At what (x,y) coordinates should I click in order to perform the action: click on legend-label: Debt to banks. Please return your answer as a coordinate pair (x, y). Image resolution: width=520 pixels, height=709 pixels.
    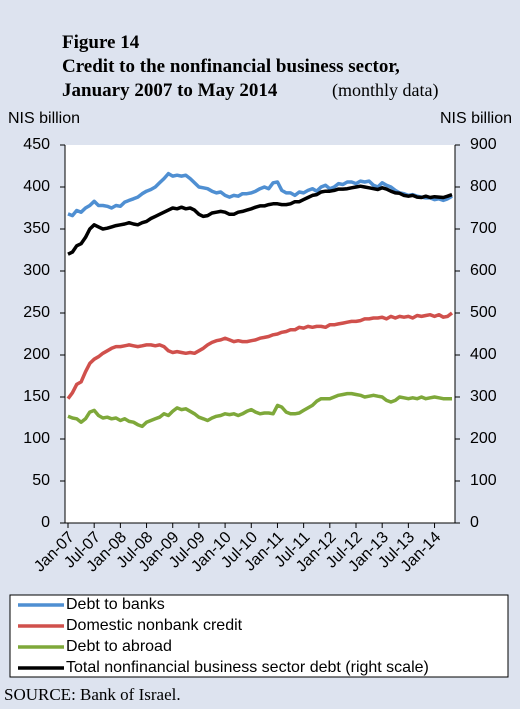
    Looking at the image, I should click on (115, 604).